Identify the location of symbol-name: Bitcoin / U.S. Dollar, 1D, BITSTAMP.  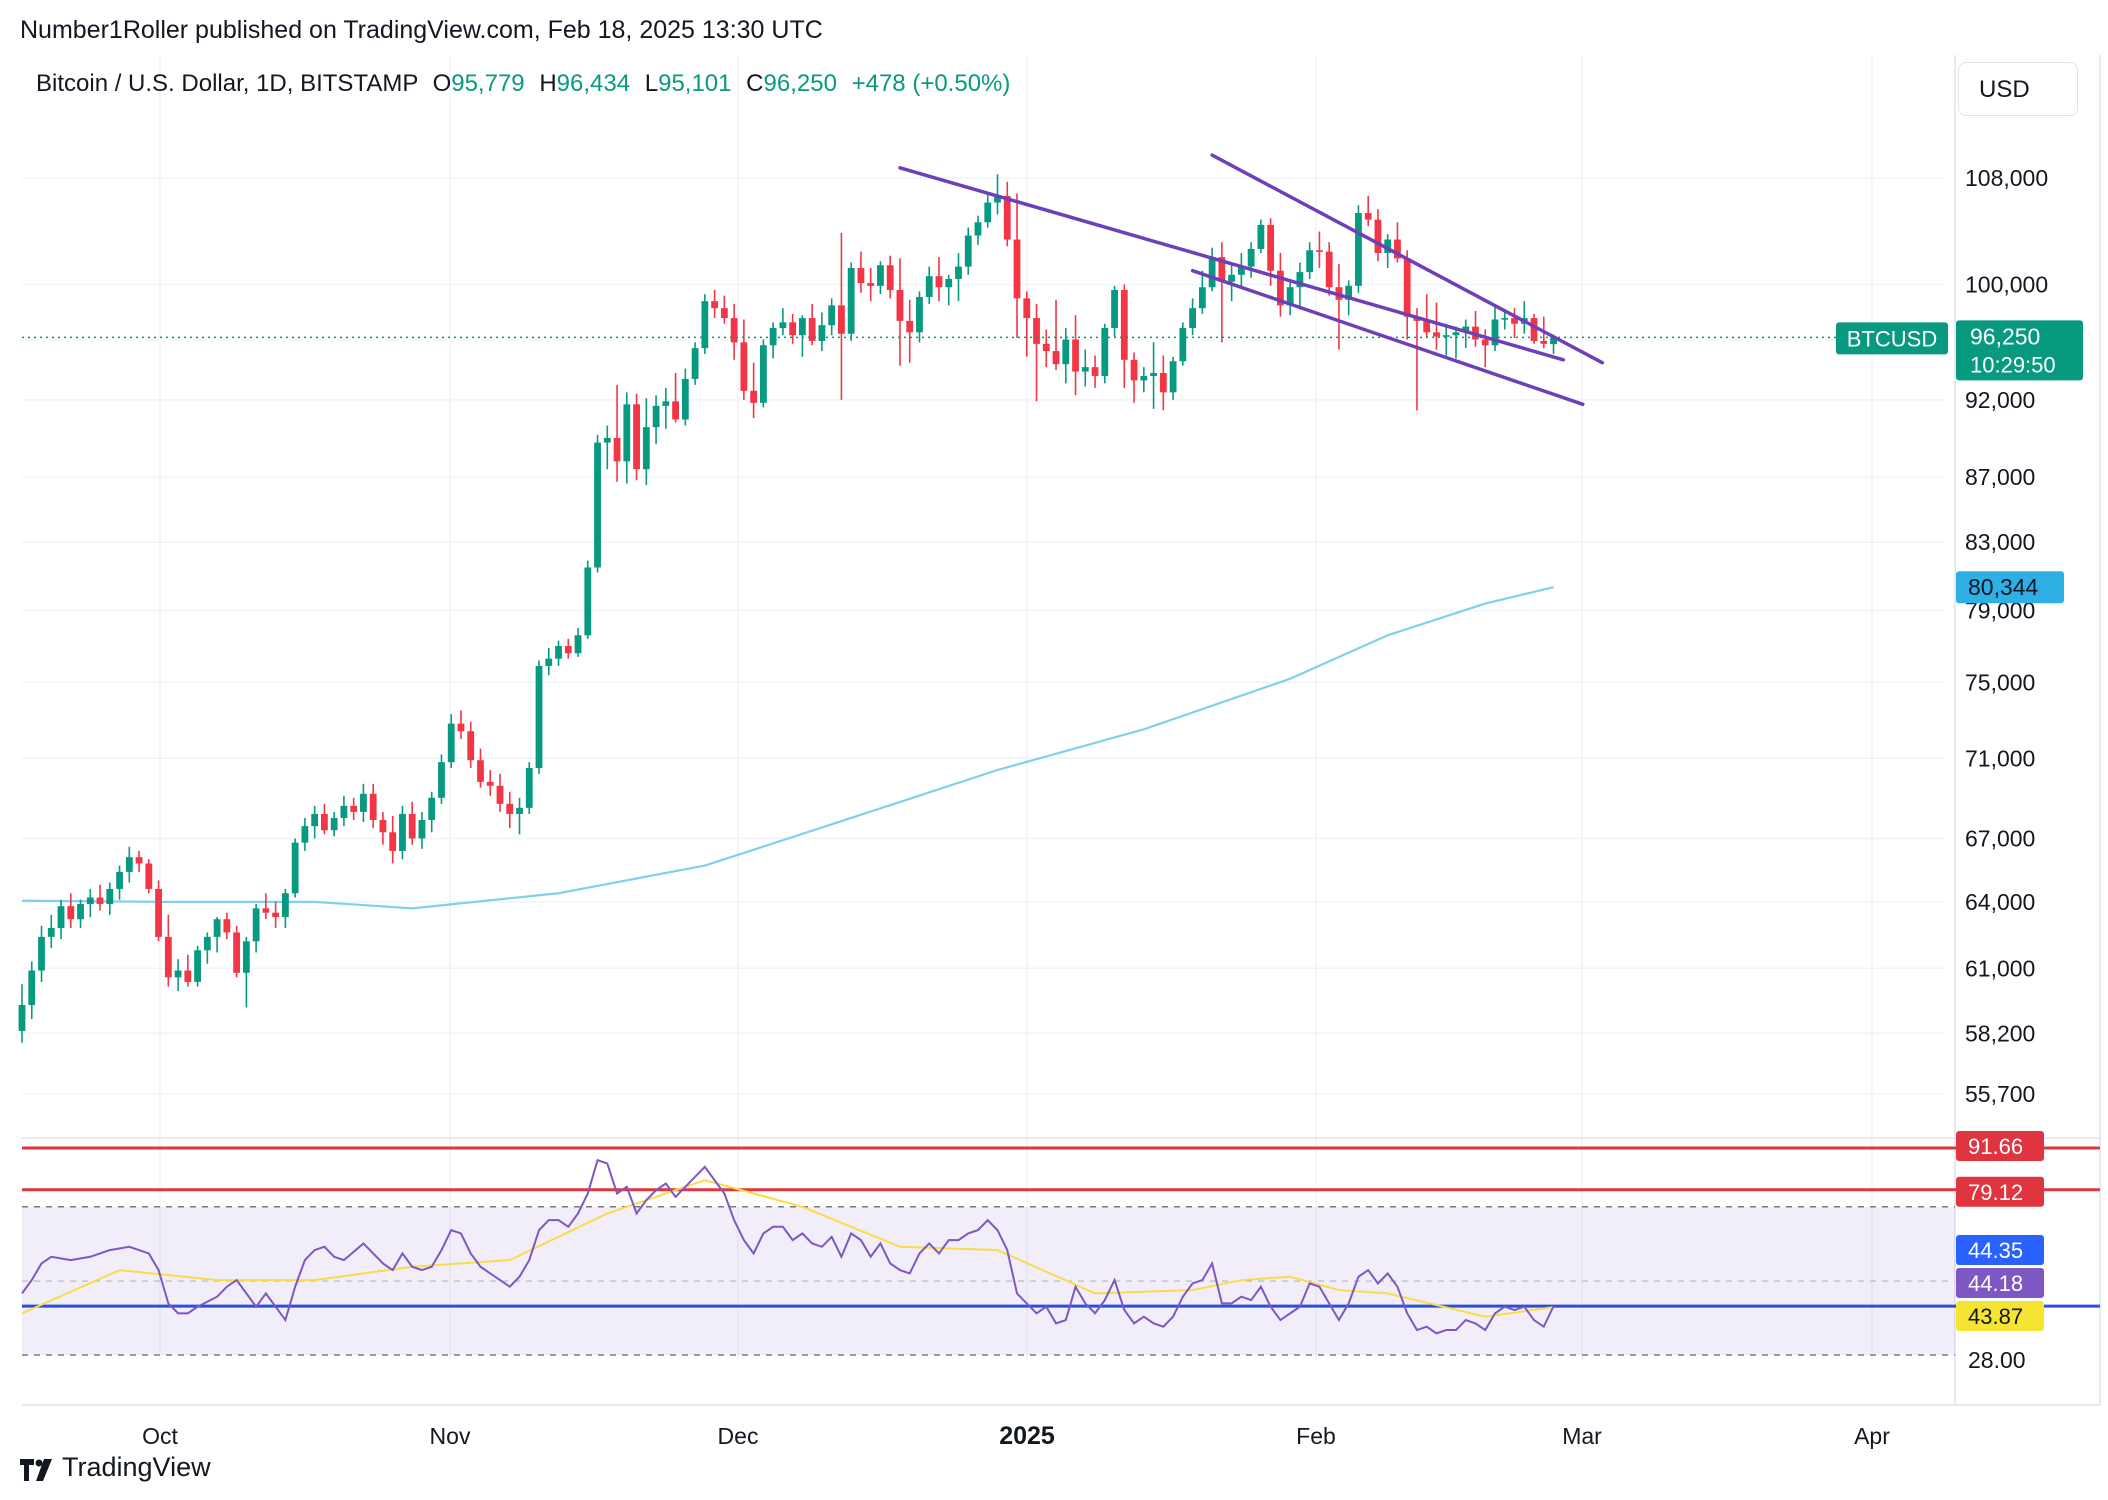
(227, 83).